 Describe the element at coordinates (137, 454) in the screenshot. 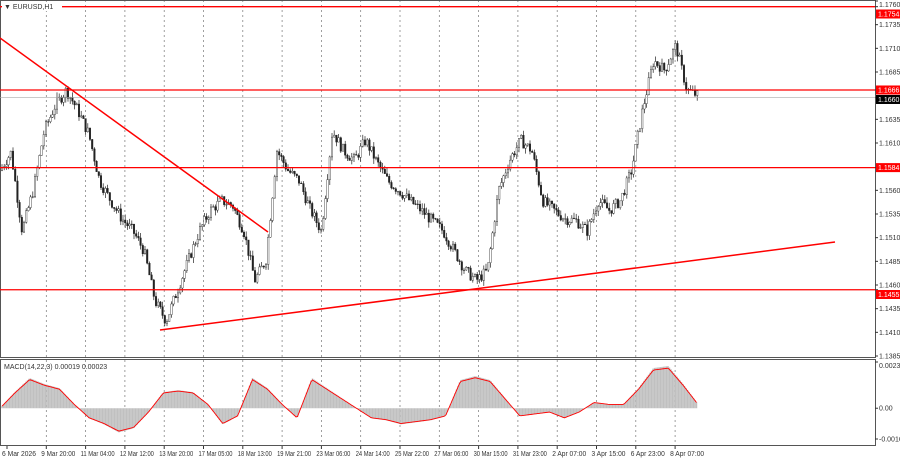

I see `x-tick-label: 12 Mar 12:00` at that location.